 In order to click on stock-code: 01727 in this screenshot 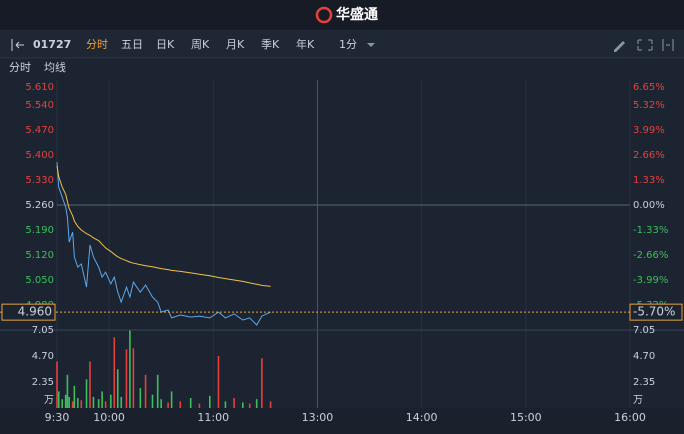, I will do `click(52, 44)`.